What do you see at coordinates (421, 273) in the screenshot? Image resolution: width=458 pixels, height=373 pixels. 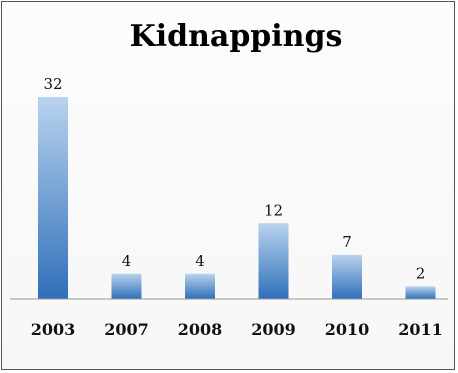 I see `data-label-2011: 2` at bounding box center [421, 273].